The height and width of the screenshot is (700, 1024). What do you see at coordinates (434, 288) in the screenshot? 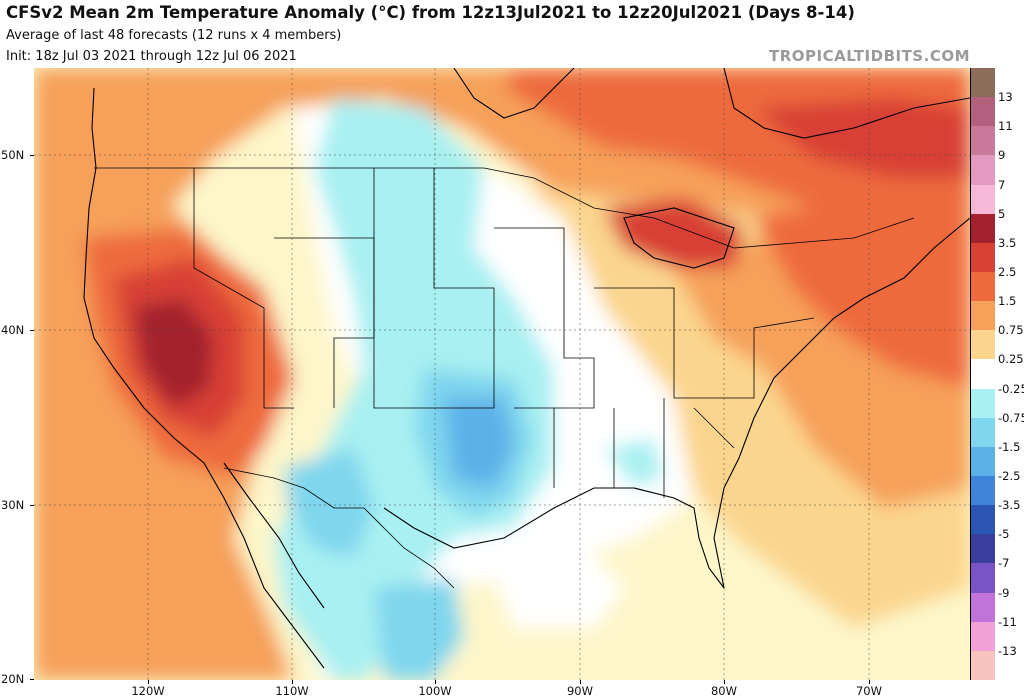
I see `plains-states-border` at bounding box center [434, 288].